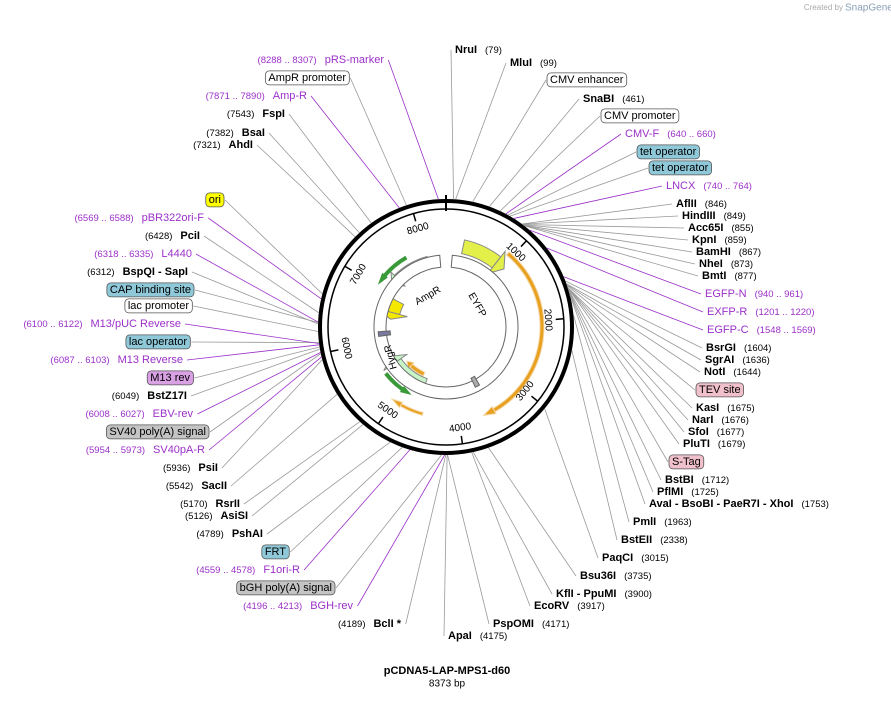 Image resolution: width=891 pixels, height=720 pixels. Describe the element at coordinates (640, 116) in the screenshot. I see `map-label: CMV promoter` at that location.